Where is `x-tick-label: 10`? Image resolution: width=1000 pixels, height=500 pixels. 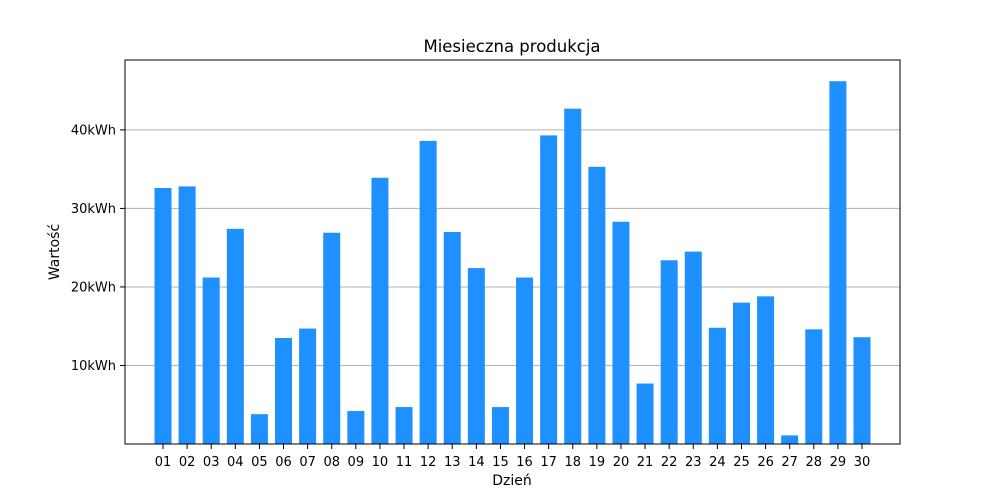 x-tick-label: 10 is located at coordinates (380, 462).